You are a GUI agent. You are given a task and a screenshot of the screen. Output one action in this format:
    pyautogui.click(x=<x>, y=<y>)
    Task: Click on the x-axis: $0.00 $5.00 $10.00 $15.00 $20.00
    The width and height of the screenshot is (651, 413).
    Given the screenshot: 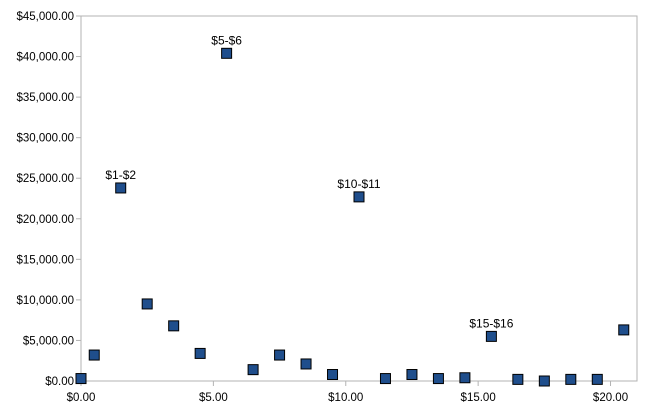 What is the action you would take?
    pyautogui.click(x=347, y=392)
    